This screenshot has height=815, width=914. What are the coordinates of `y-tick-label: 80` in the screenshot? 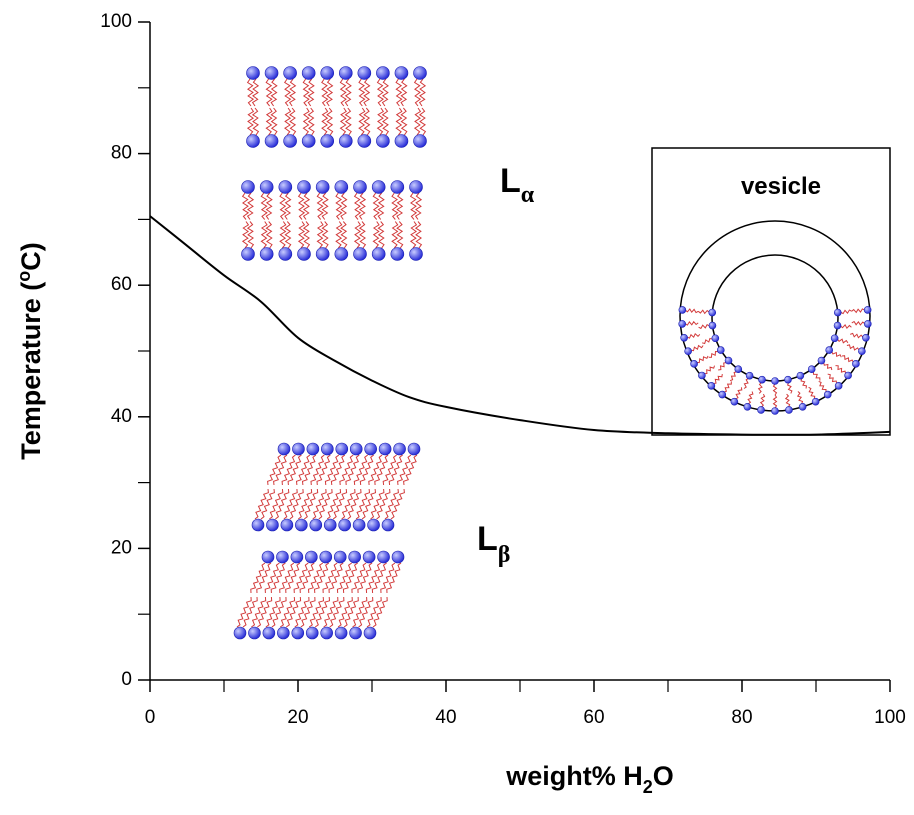 It's located at (121, 153).